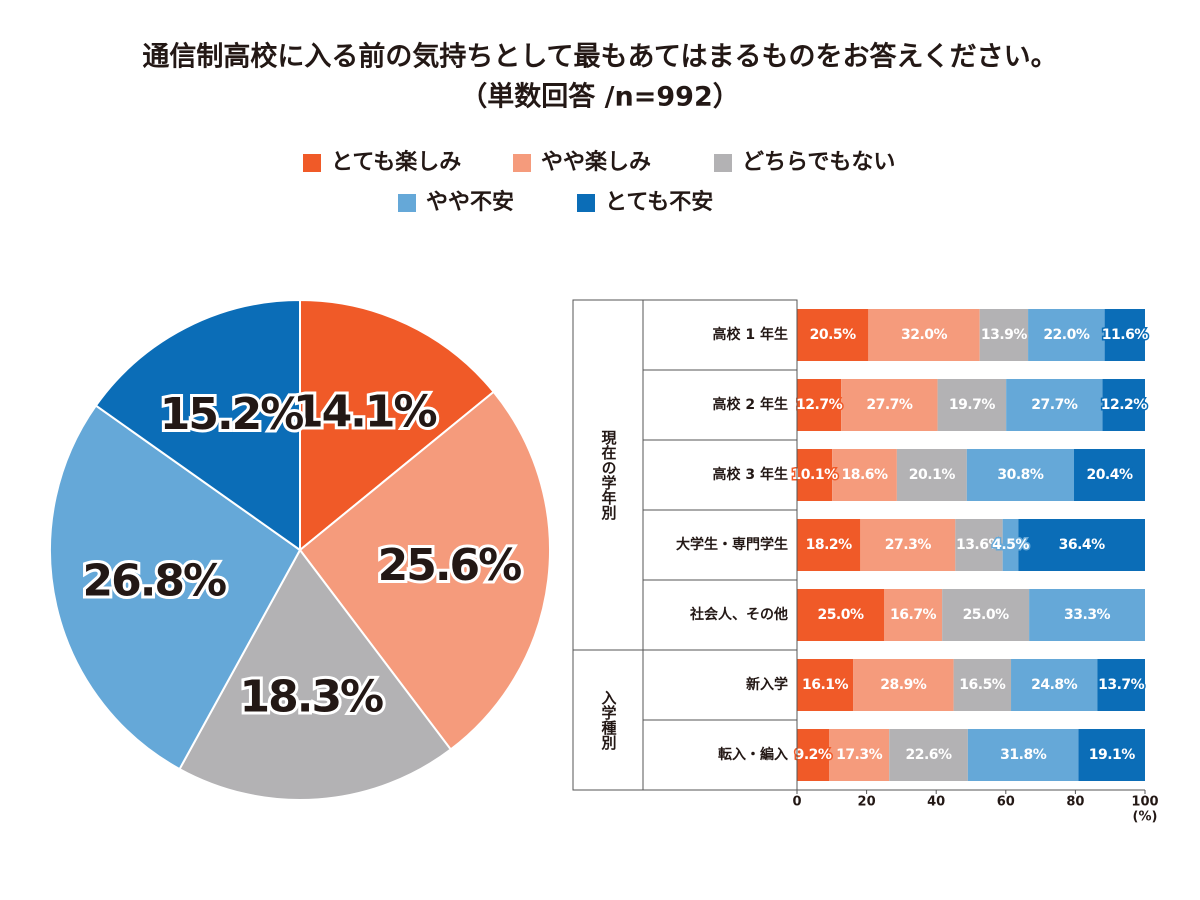  I want to click on pie-label: 26.8%, so click(154, 581).